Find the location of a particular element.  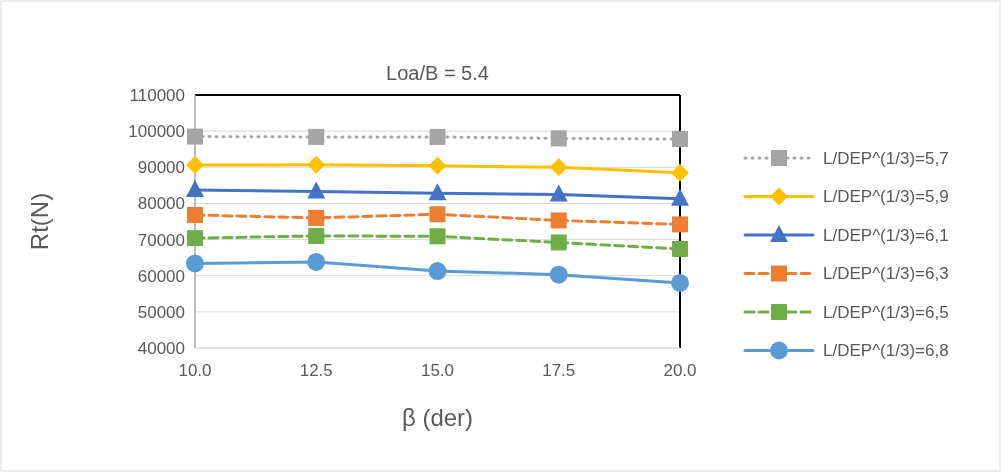

y-axis-title: Rt(N) is located at coordinates (39, 221).